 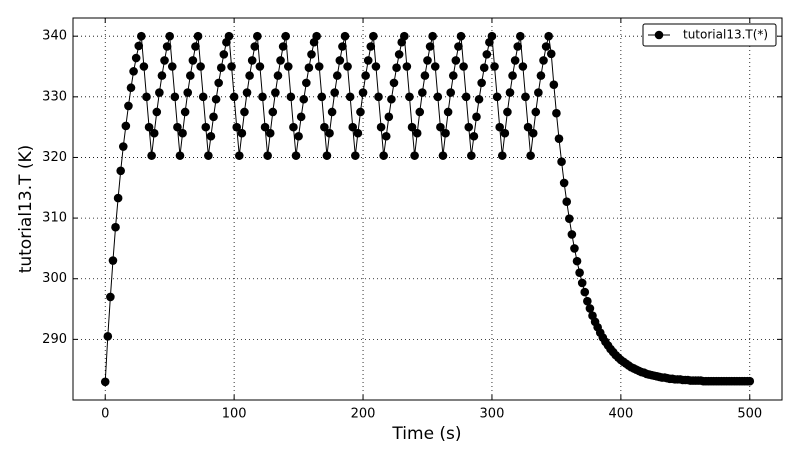 I want to click on y-tick-label: 300, so click(x=54, y=278).